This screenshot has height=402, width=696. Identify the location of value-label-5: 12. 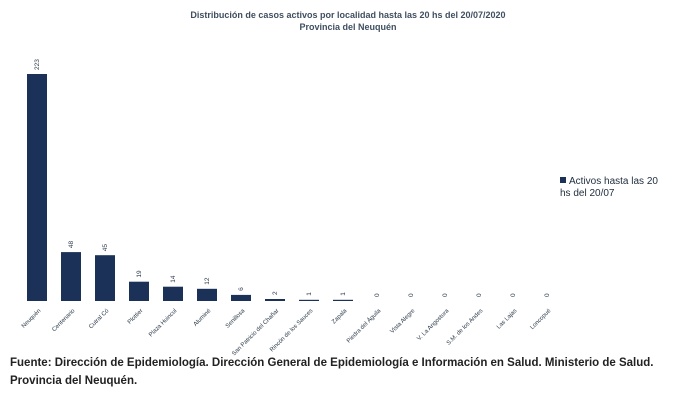
(207, 281).